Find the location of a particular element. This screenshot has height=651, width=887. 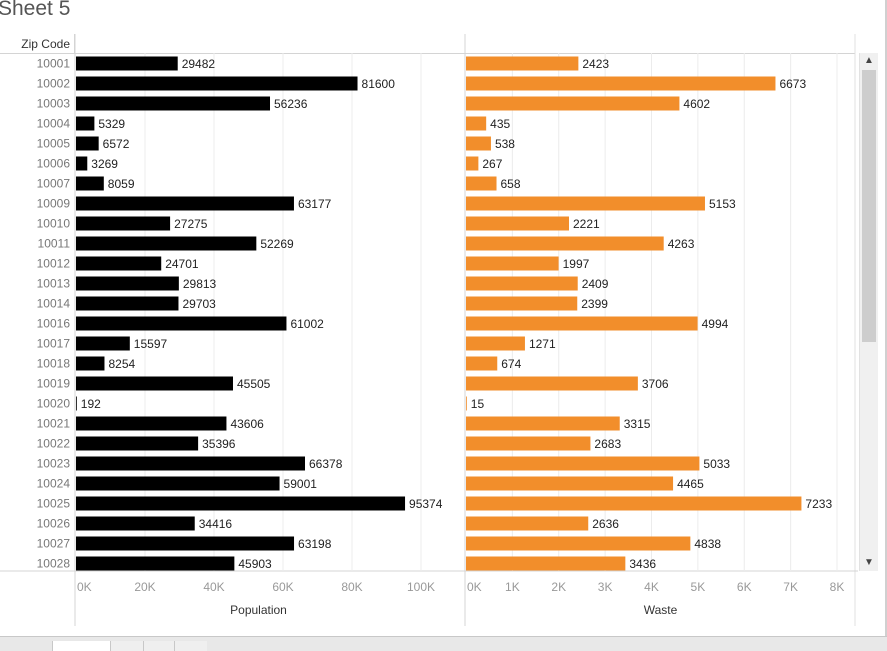

x-tick-label: 3K is located at coordinates (605, 587).